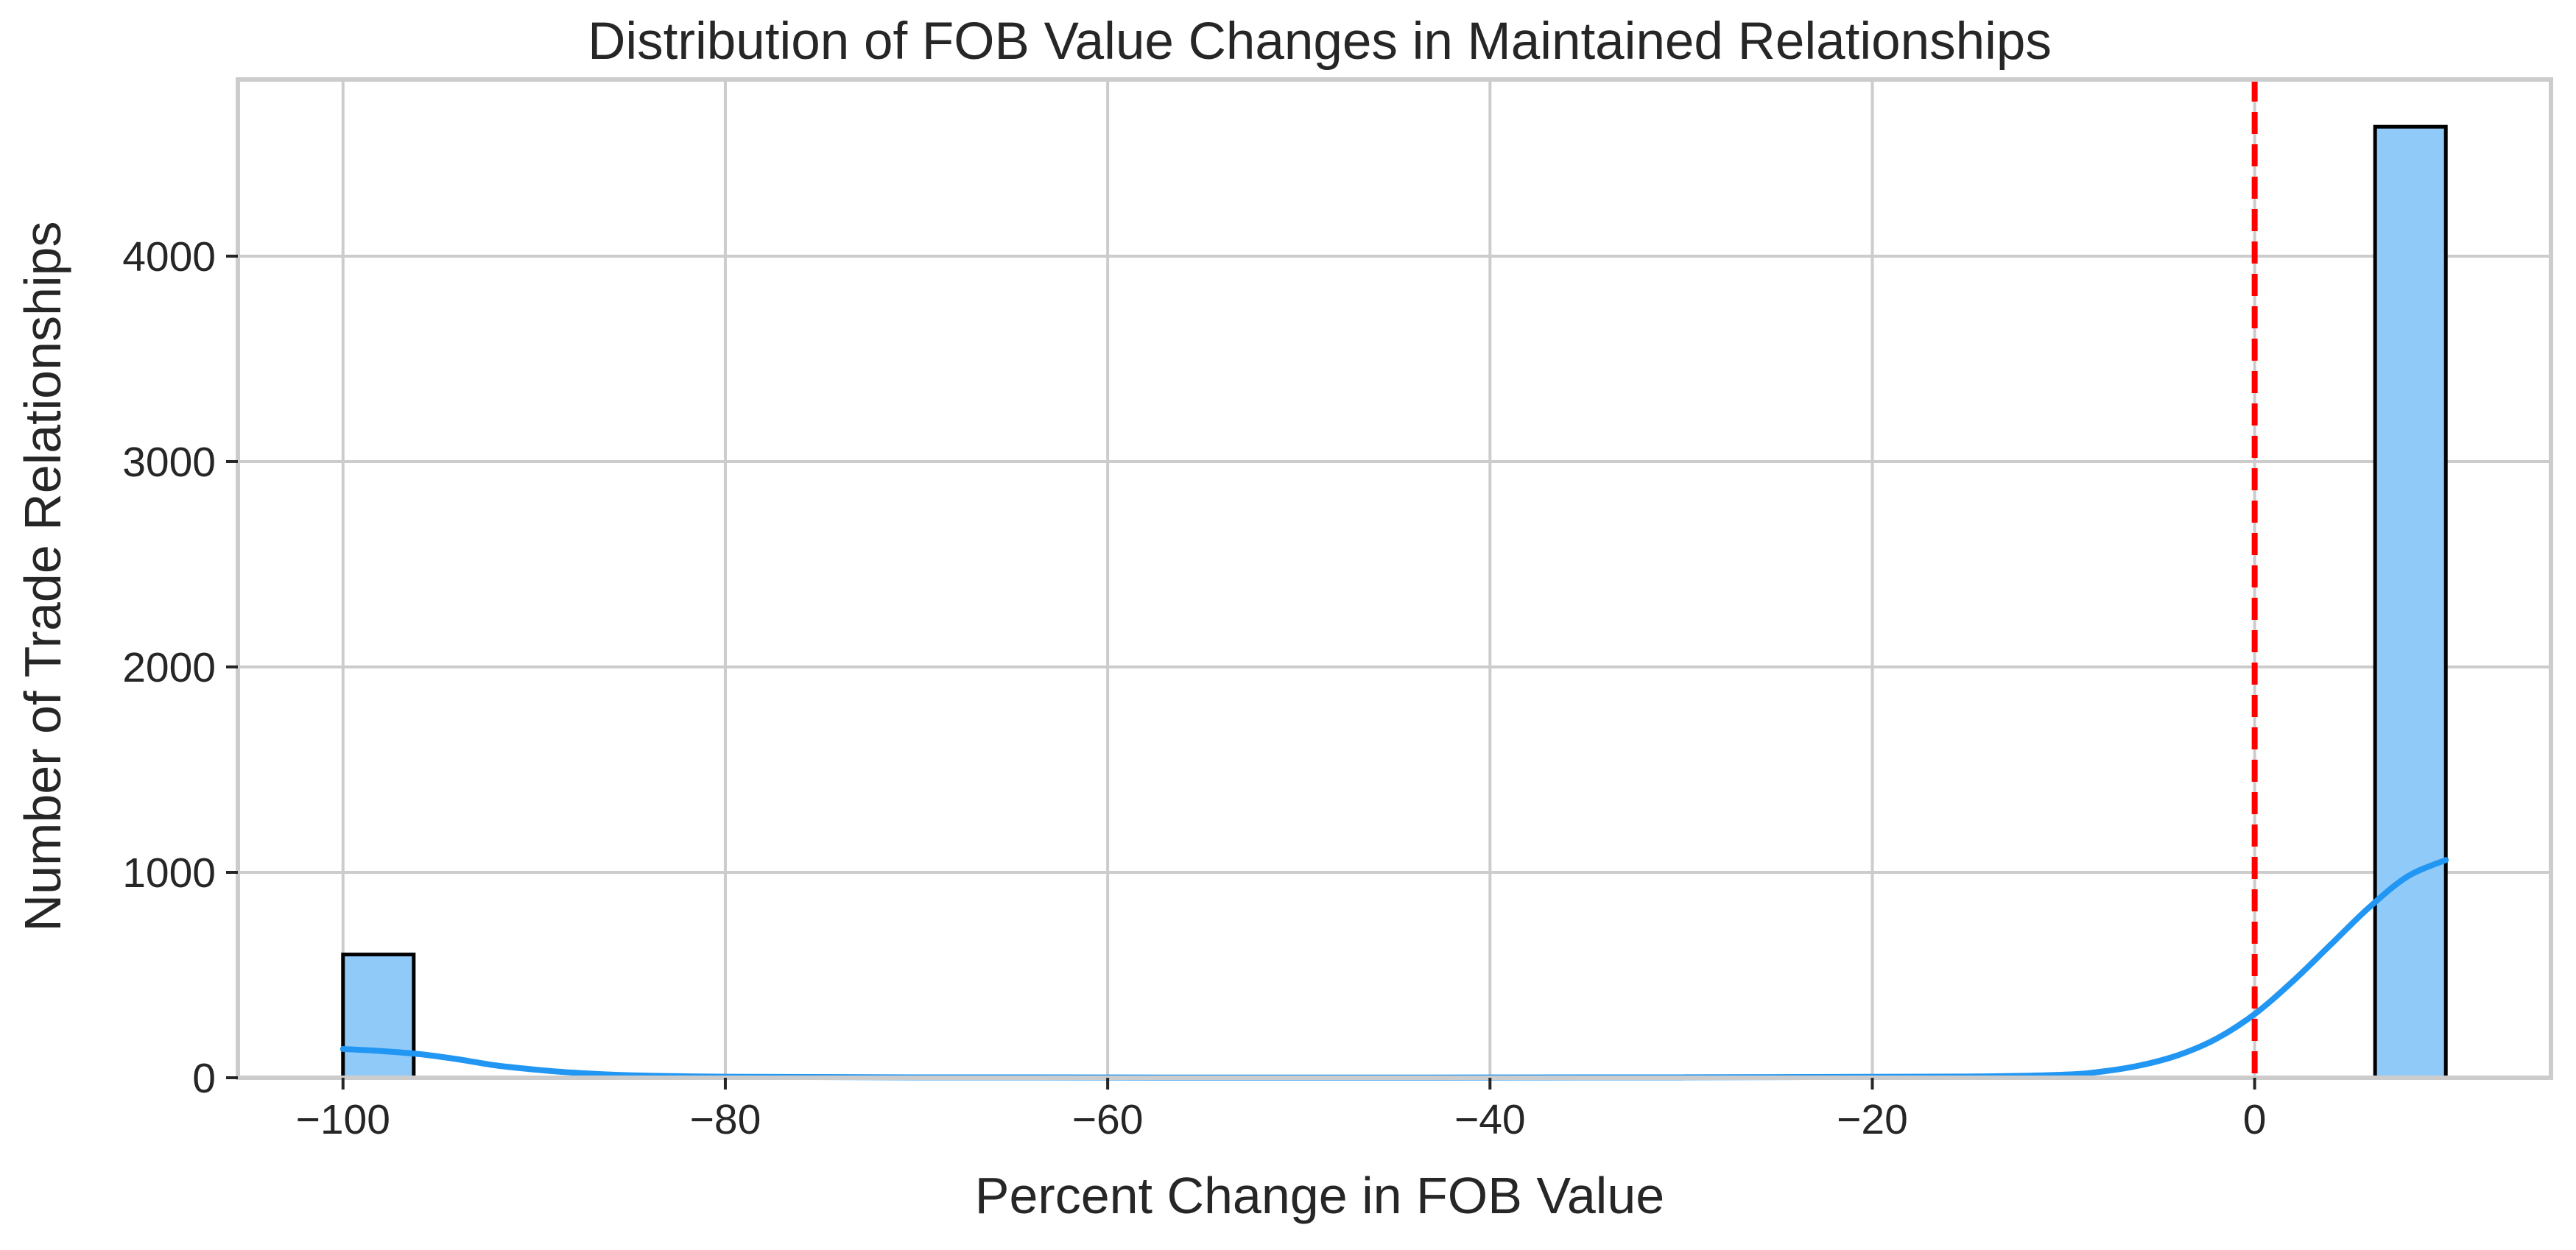 This screenshot has width=2576, height=1250. Describe the element at coordinates (725, 1119) in the screenshot. I see `x-tick-label: −80` at that location.